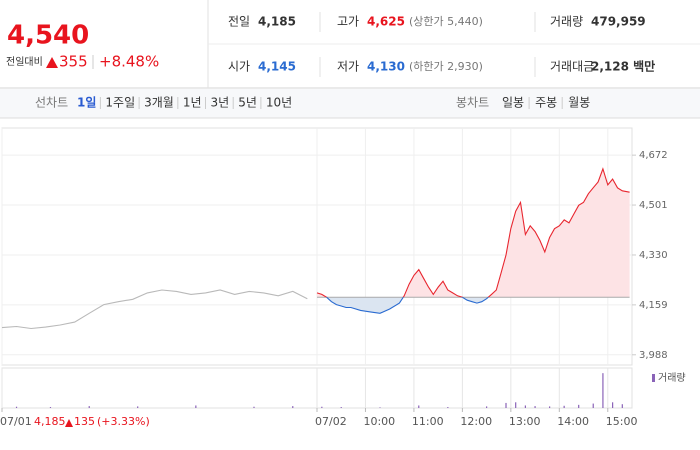  What do you see at coordinates (653, 205) in the screenshot?
I see `y-tick-label: 4,501` at bounding box center [653, 205].